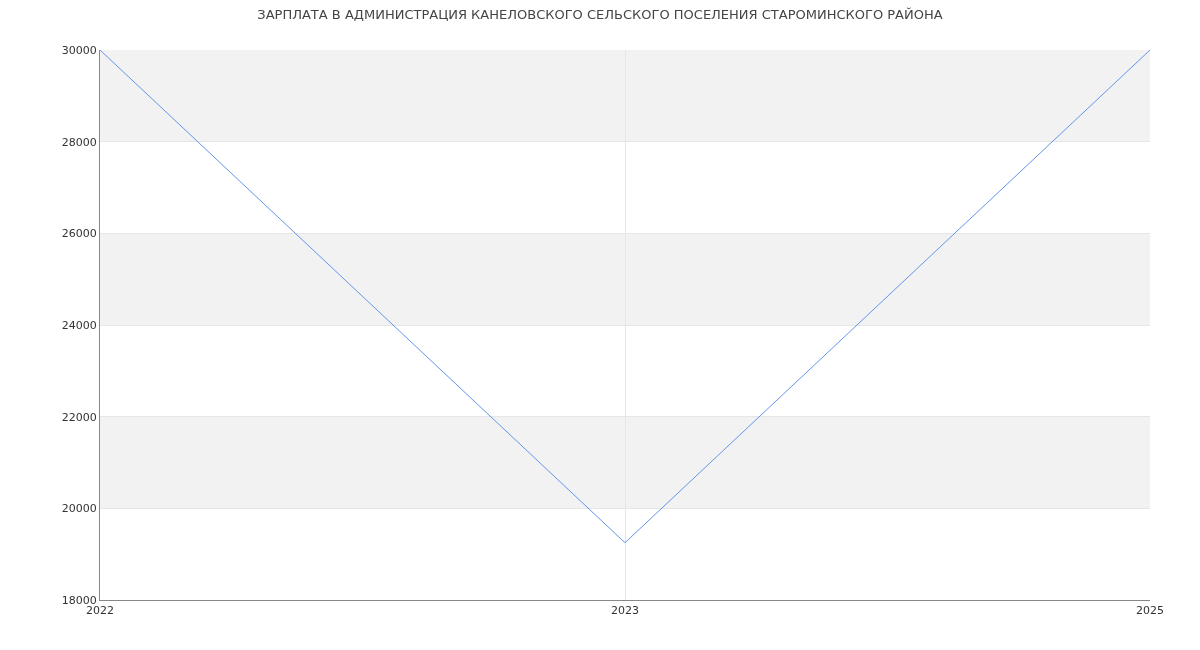 The height and width of the screenshot is (650, 1200). I want to click on y-tick-label: 22000, so click(79, 417).